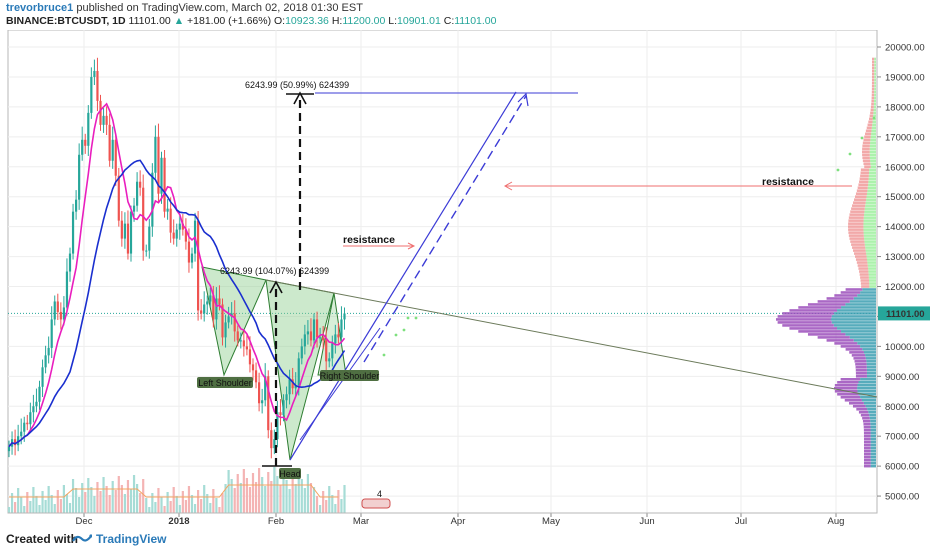  What do you see at coordinates (66, 21) in the screenshot?
I see `symbol-label: BINANCE:BTCUSDT, 1D` at bounding box center [66, 21].